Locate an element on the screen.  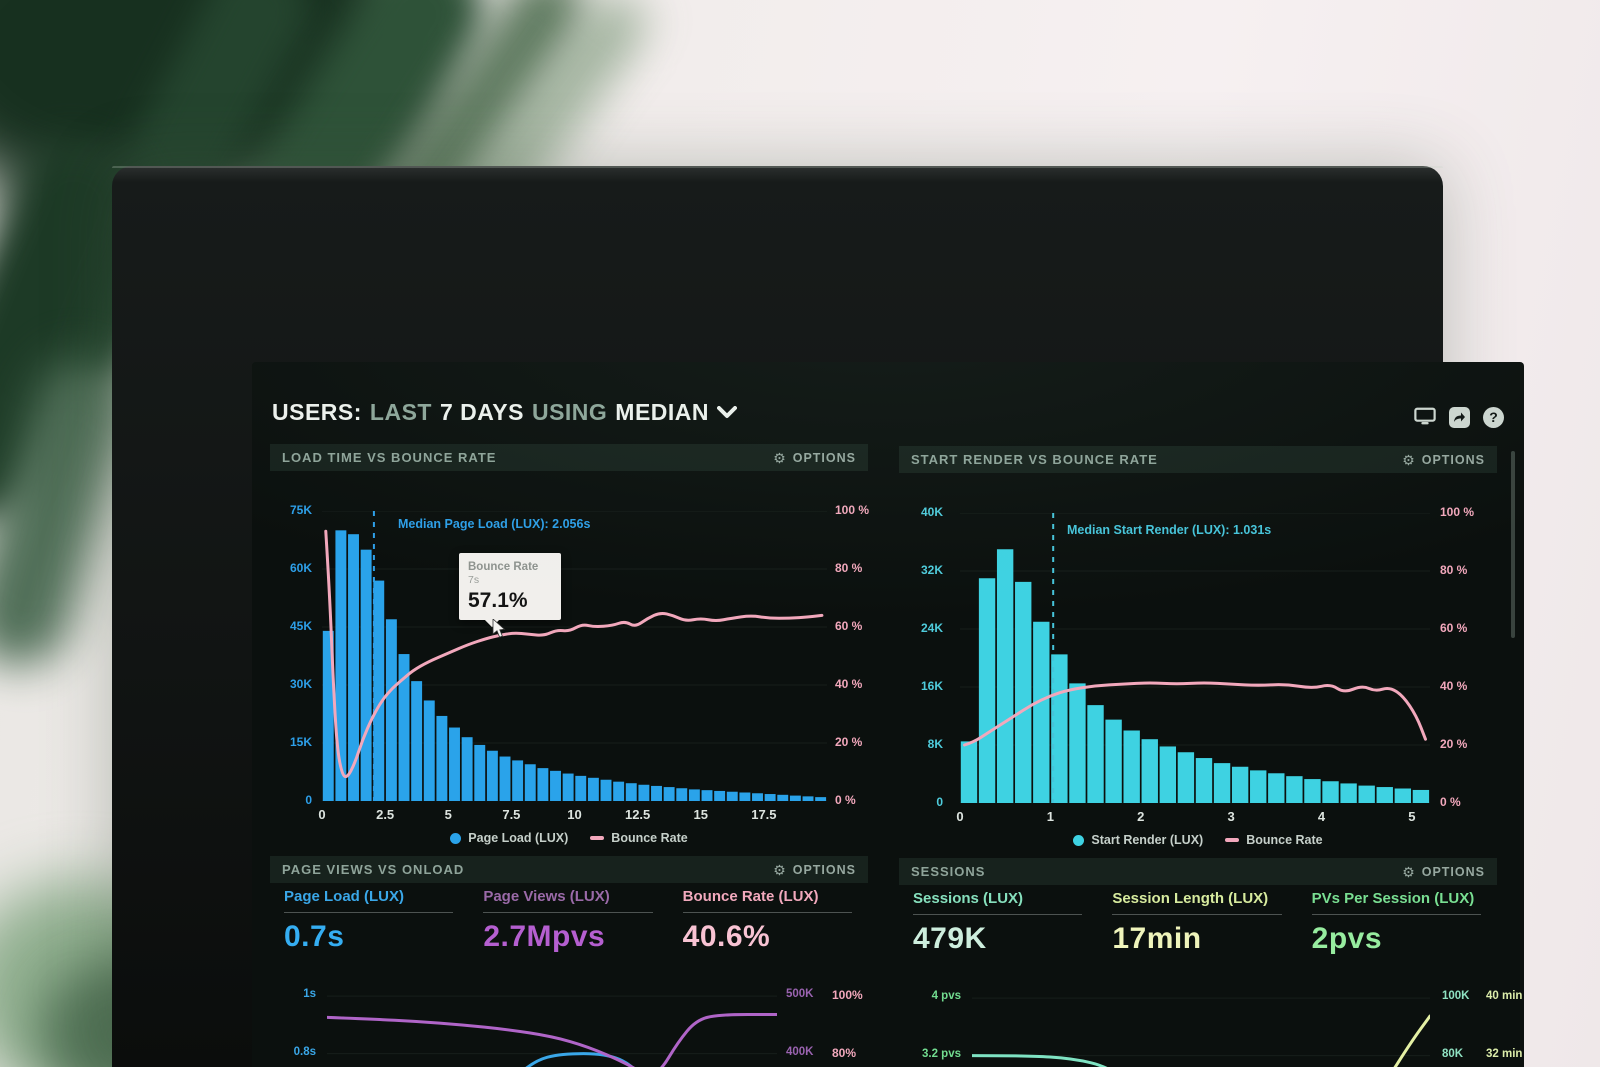
axis-tick-label: 75K is located at coordinates (300, 510).